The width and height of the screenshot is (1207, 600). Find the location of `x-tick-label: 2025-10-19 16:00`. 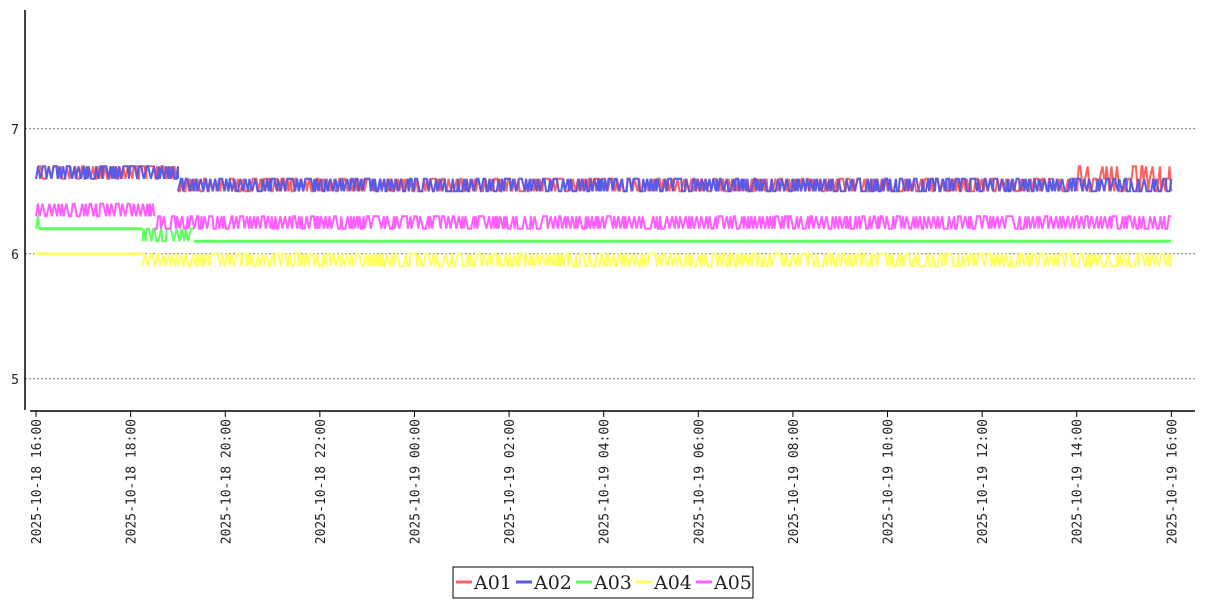

x-tick-label: 2025-10-19 16:00 is located at coordinates (1172, 481).